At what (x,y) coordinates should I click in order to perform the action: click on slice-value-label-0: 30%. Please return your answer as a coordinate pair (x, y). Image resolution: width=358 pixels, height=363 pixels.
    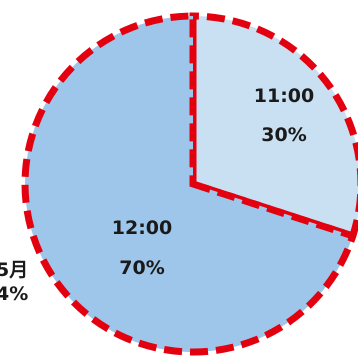
    Looking at the image, I should click on (283, 135).